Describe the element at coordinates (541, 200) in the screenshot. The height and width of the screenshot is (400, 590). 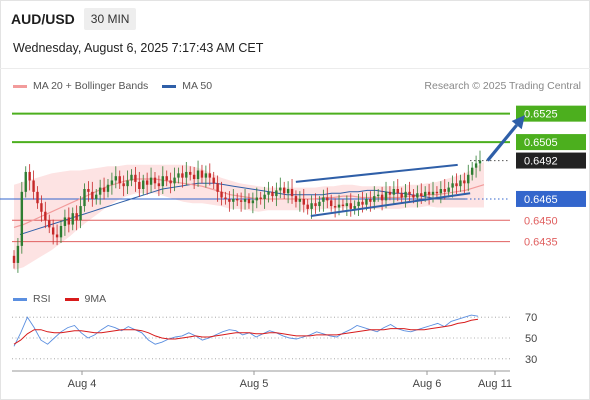
I see `level-label: 0.6465` at that location.